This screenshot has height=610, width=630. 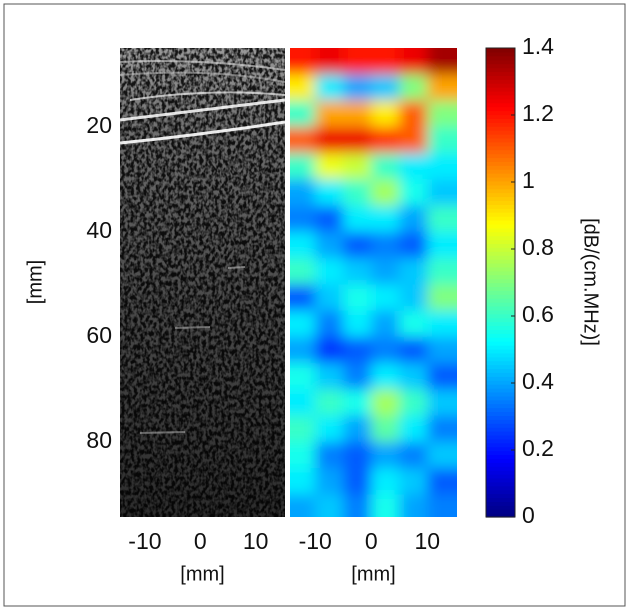 What do you see at coordinates (144, 541) in the screenshot?
I see `x-tick-label: -10` at bounding box center [144, 541].